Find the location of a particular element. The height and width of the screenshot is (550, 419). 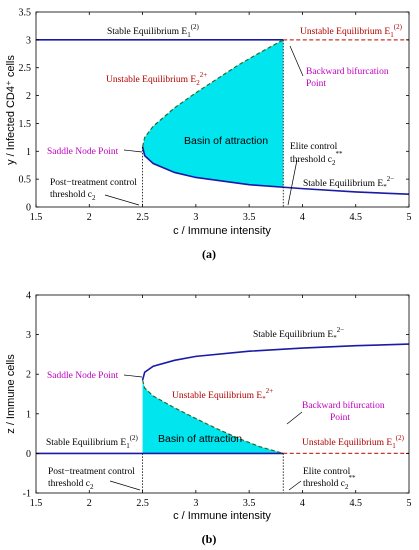

panel-a-y-tick-label-3: 1.5 is located at coordinates (25, 124).